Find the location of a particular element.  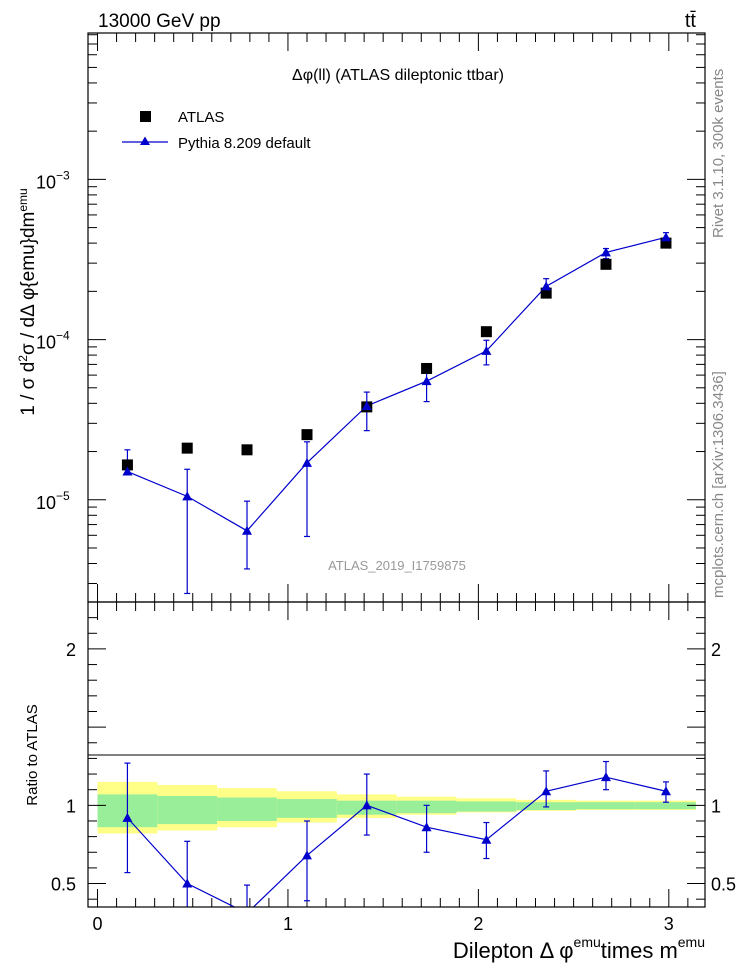

main-y-axis-label: 1 / σ d2σ / dΔ φ{emu}dmemu is located at coordinates (27, 301).